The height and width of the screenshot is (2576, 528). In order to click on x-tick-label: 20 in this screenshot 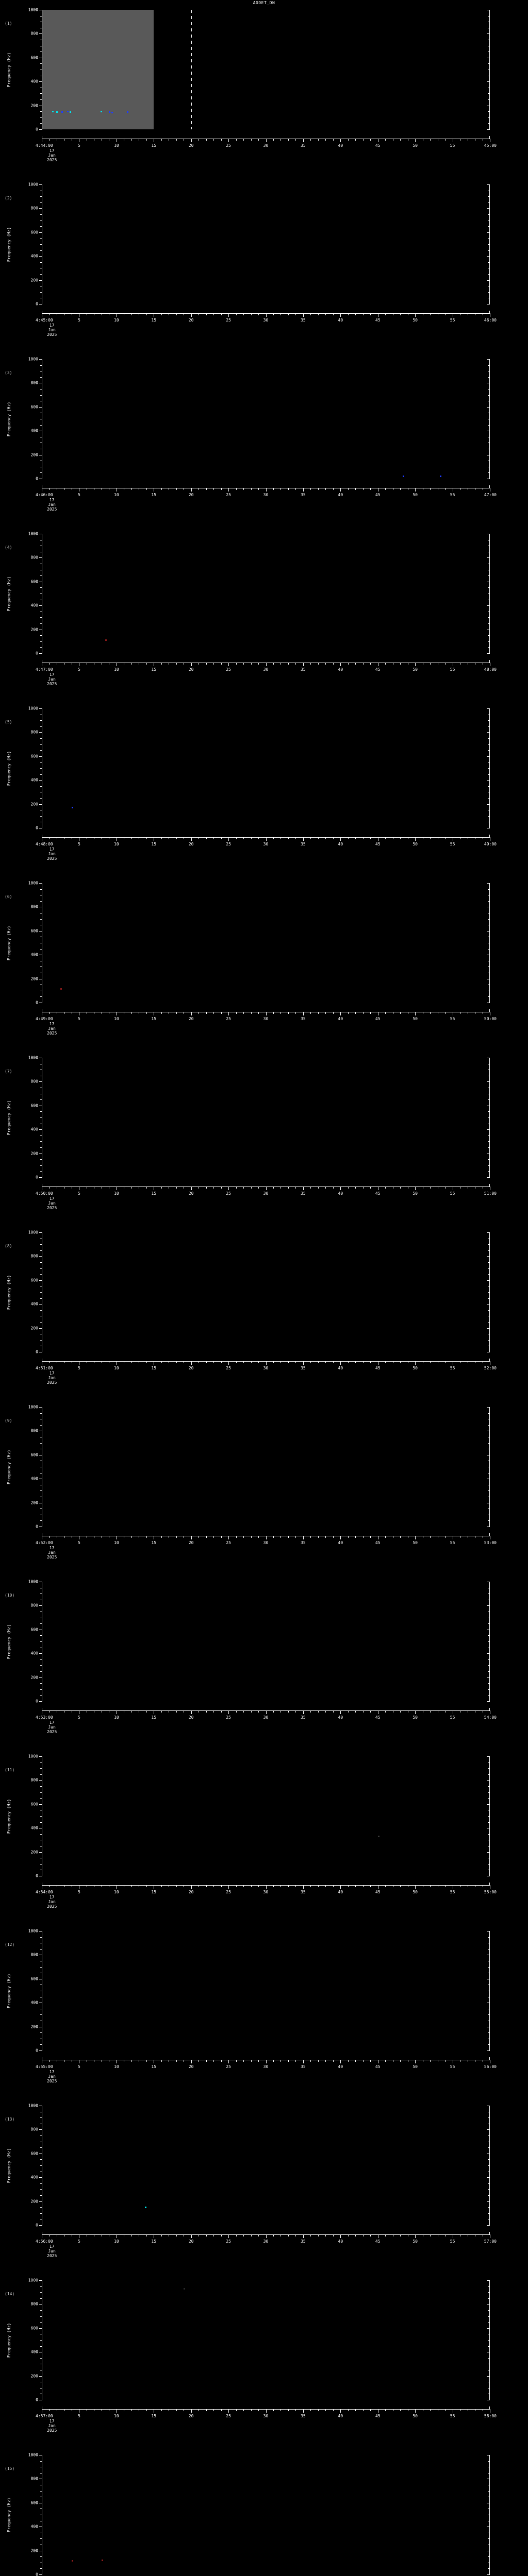, I will do `click(191, 1892)`.